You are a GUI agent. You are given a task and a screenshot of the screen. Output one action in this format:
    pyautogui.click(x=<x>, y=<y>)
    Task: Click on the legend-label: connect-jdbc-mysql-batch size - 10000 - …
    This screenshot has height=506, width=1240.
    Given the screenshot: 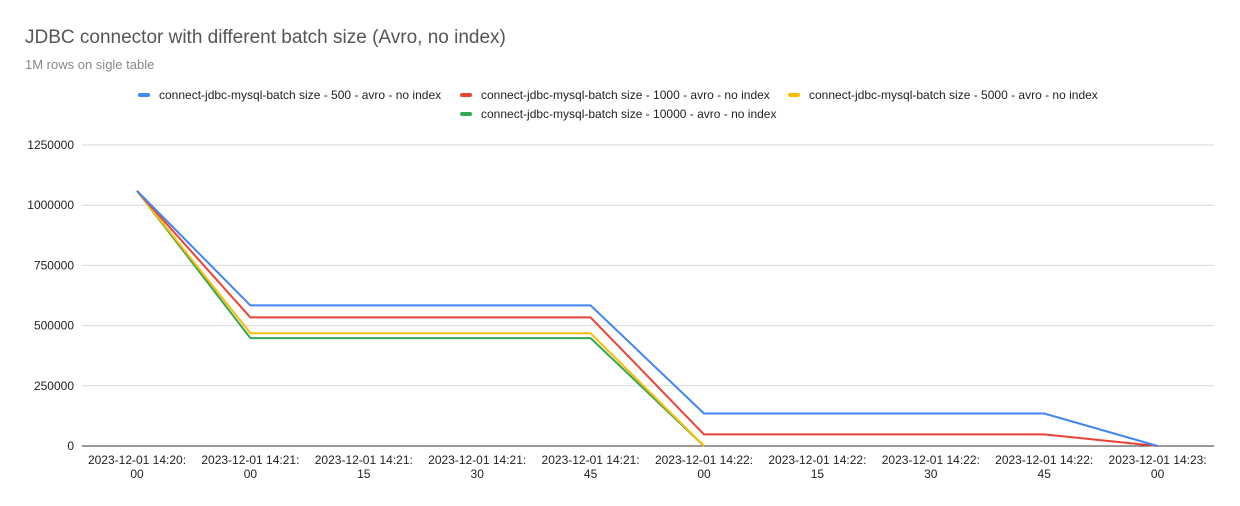 What is the action you would take?
    pyautogui.click(x=629, y=114)
    